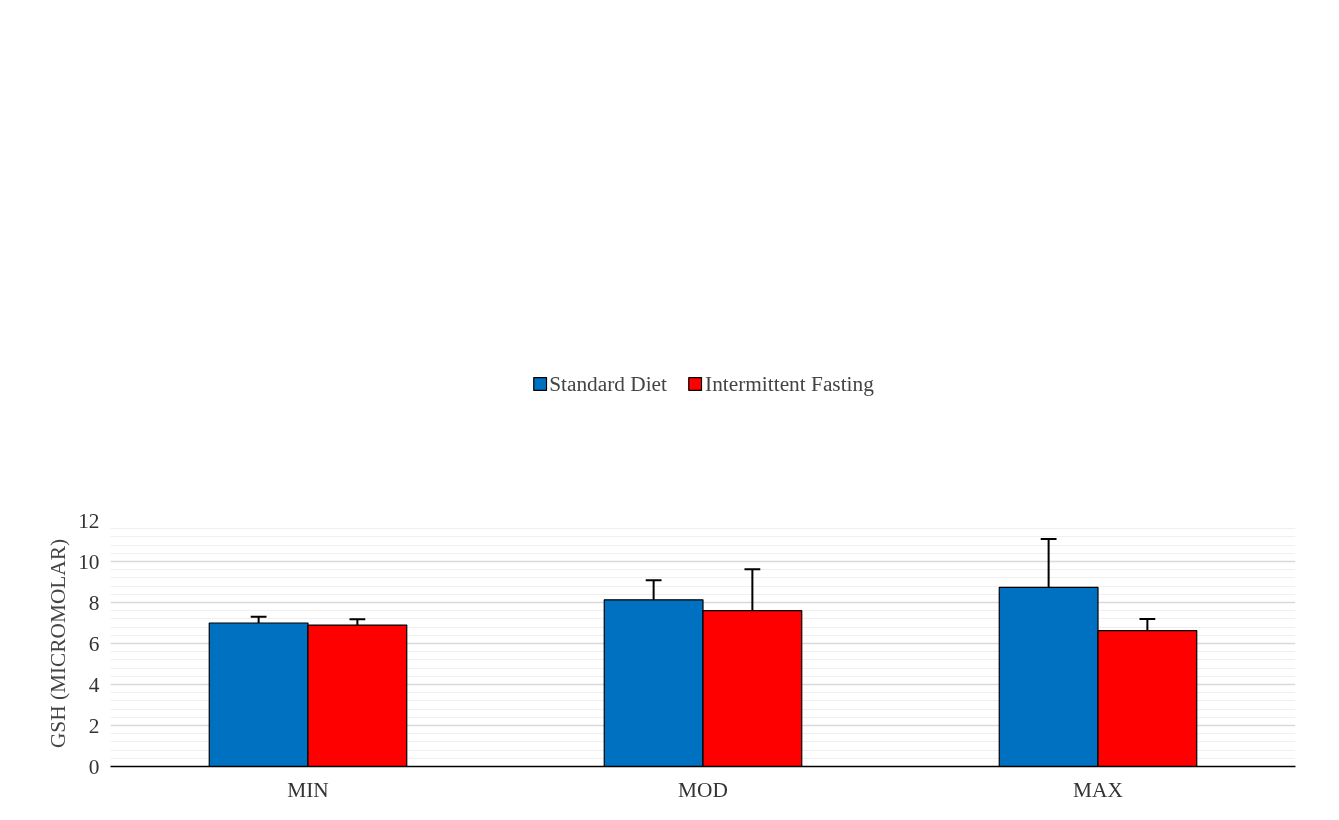 The image size is (1339, 820). Describe the element at coordinates (94, 766) in the screenshot. I see `y-tick-label: 0` at that location.